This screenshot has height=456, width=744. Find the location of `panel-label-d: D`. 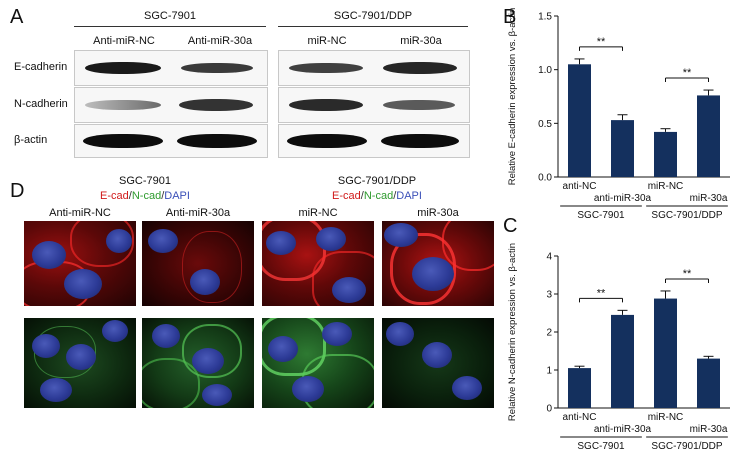

panel-label-d: D is located at coordinates (17, 191).